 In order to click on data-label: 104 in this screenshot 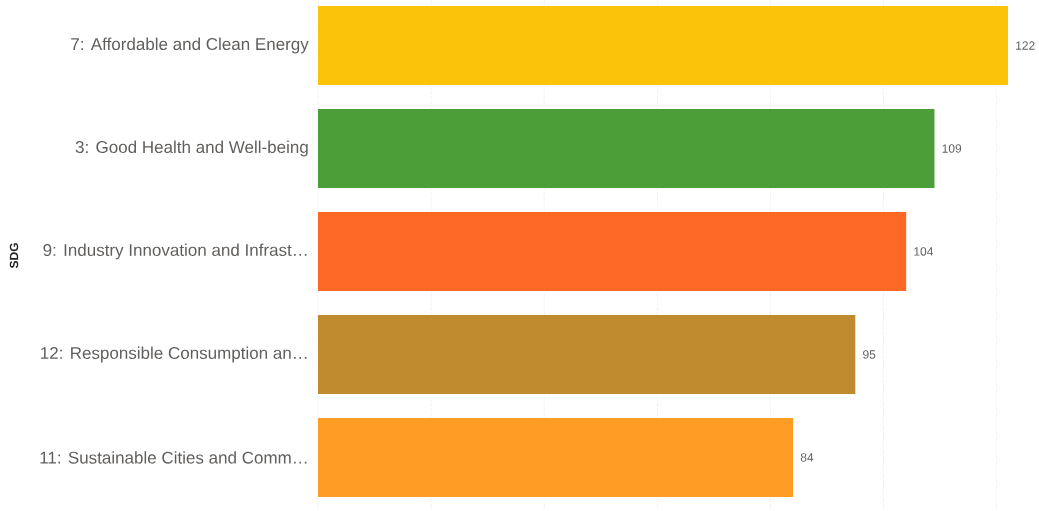, I will do `click(924, 251)`.